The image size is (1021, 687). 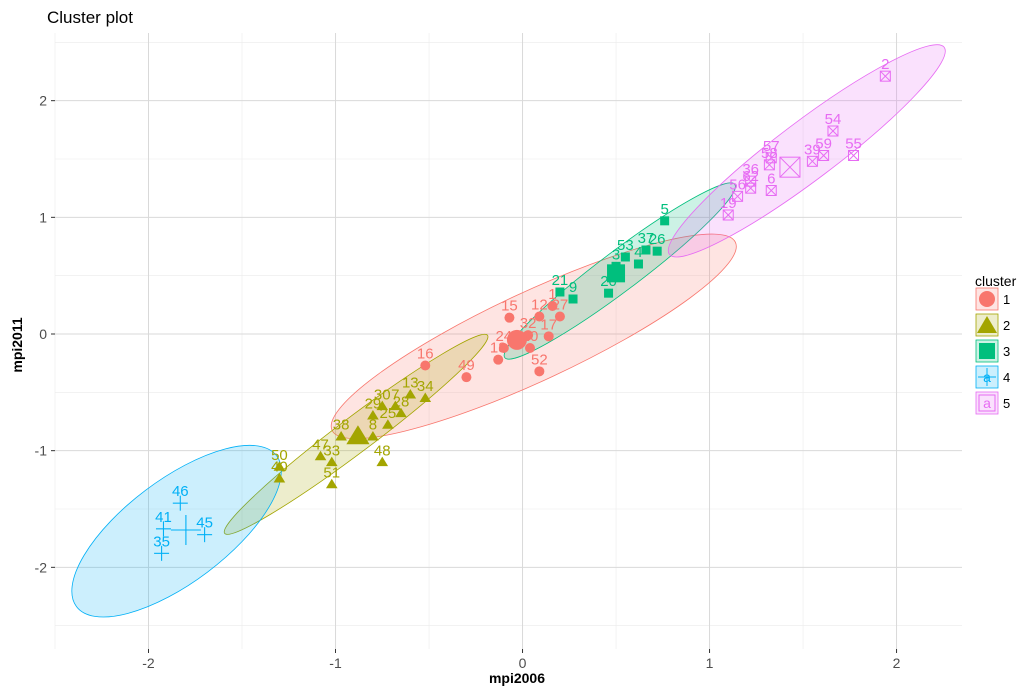 What do you see at coordinates (987, 324) in the screenshot?
I see `legend-marker-triangle` at bounding box center [987, 324].